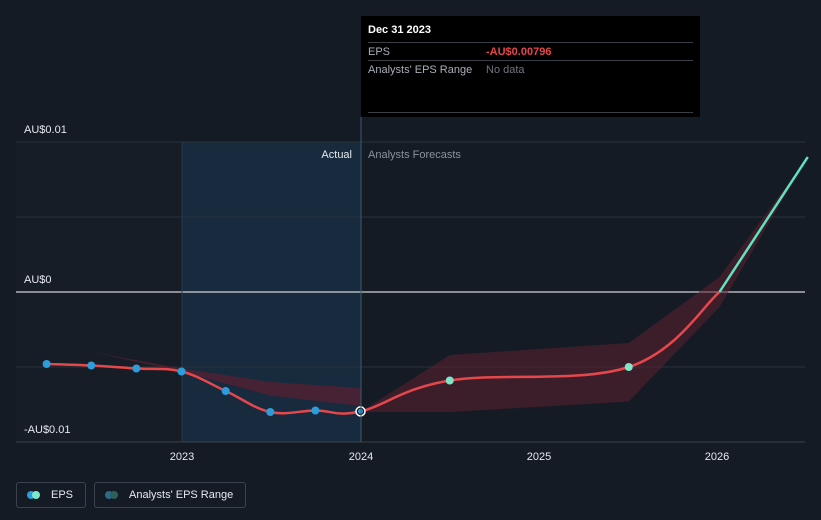  I want to click on tooltip-eps-row: EPS -AU$0.00796, so click(530, 51).